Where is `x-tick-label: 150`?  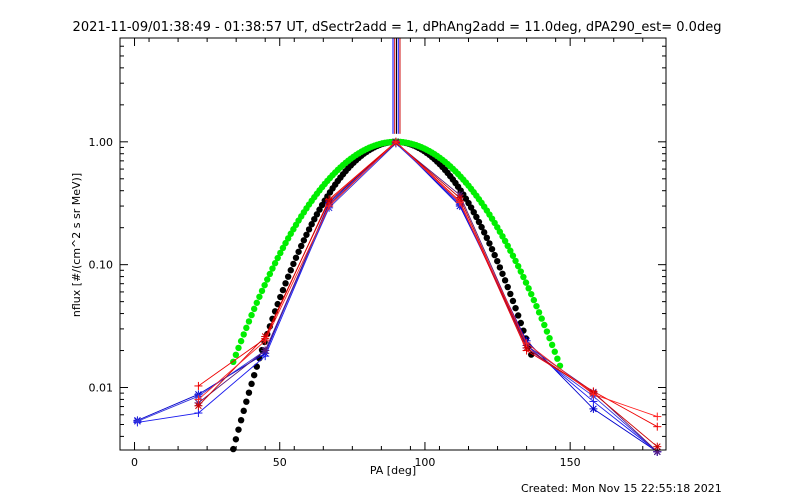 x-tick-label: 150 is located at coordinates (570, 462).